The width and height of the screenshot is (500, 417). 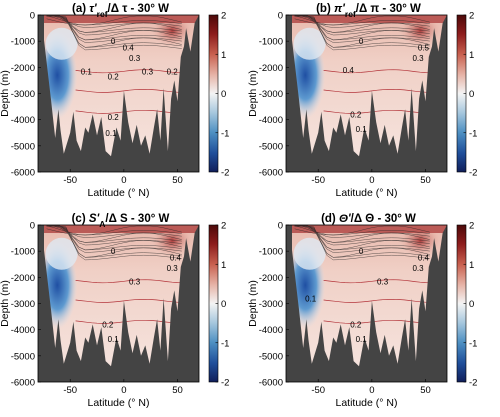 What do you see at coordinates (137, 219) in the screenshot?
I see `title-rest: /Δ S - 30° W` at bounding box center [137, 219].